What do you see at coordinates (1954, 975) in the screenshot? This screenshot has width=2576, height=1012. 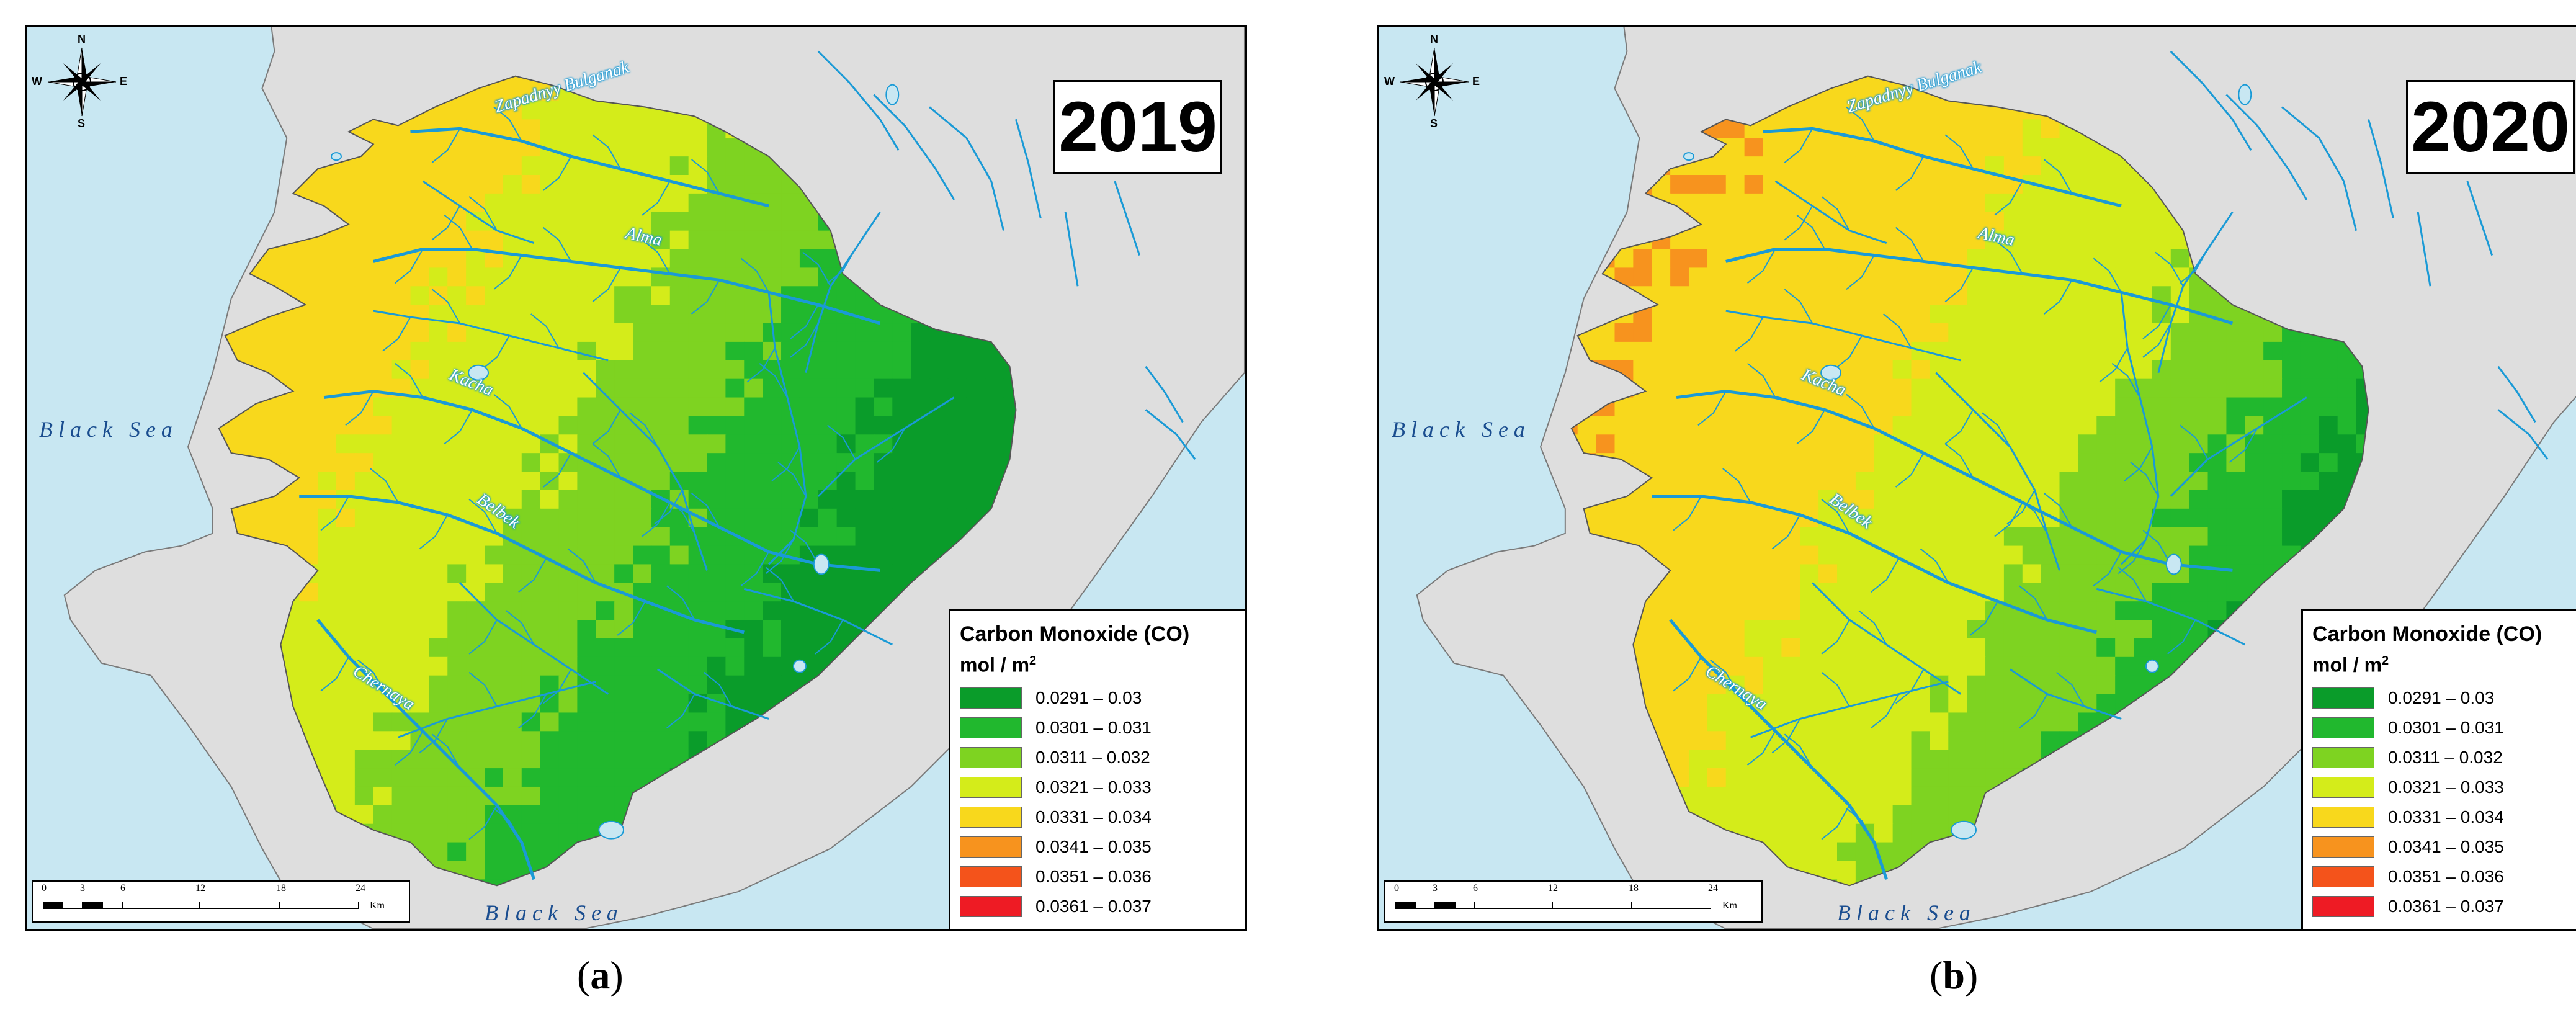 I see `caption-b: (b)` at bounding box center [1954, 975].